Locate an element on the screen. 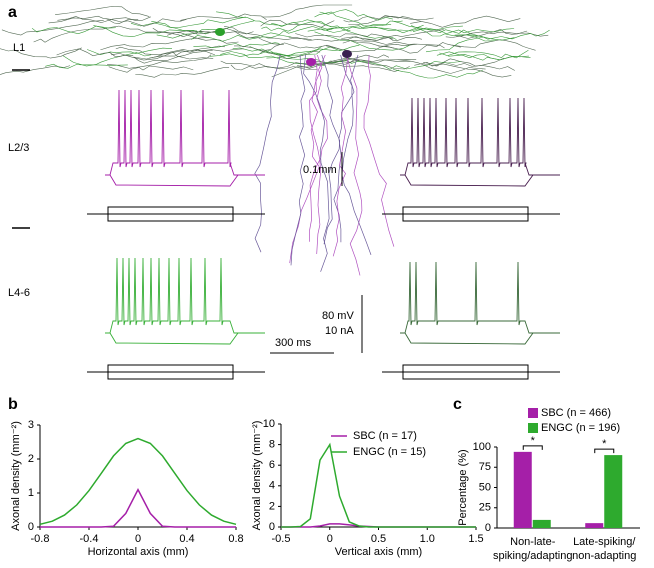 The image size is (654, 568). y-tick-label: 6 is located at coordinates (272, 465).